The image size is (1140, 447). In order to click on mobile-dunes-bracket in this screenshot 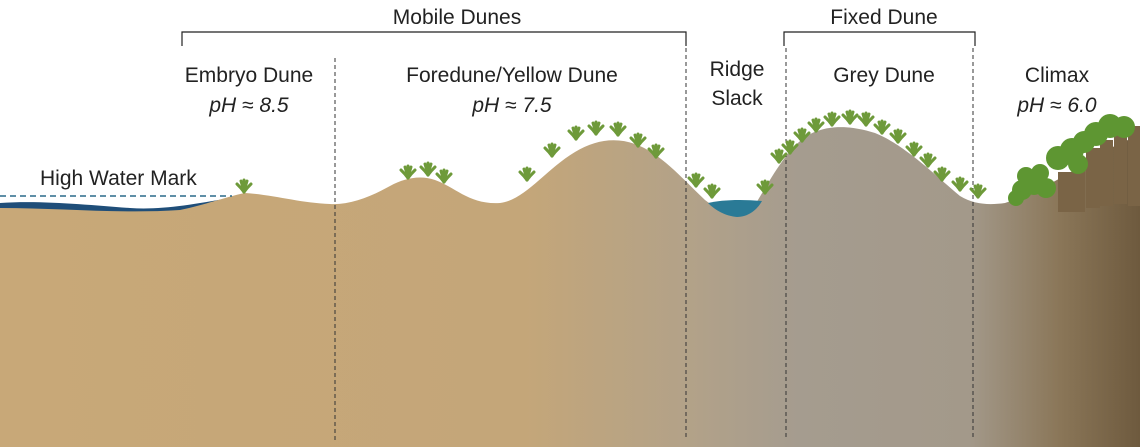, I will do `click(434, 38)`.